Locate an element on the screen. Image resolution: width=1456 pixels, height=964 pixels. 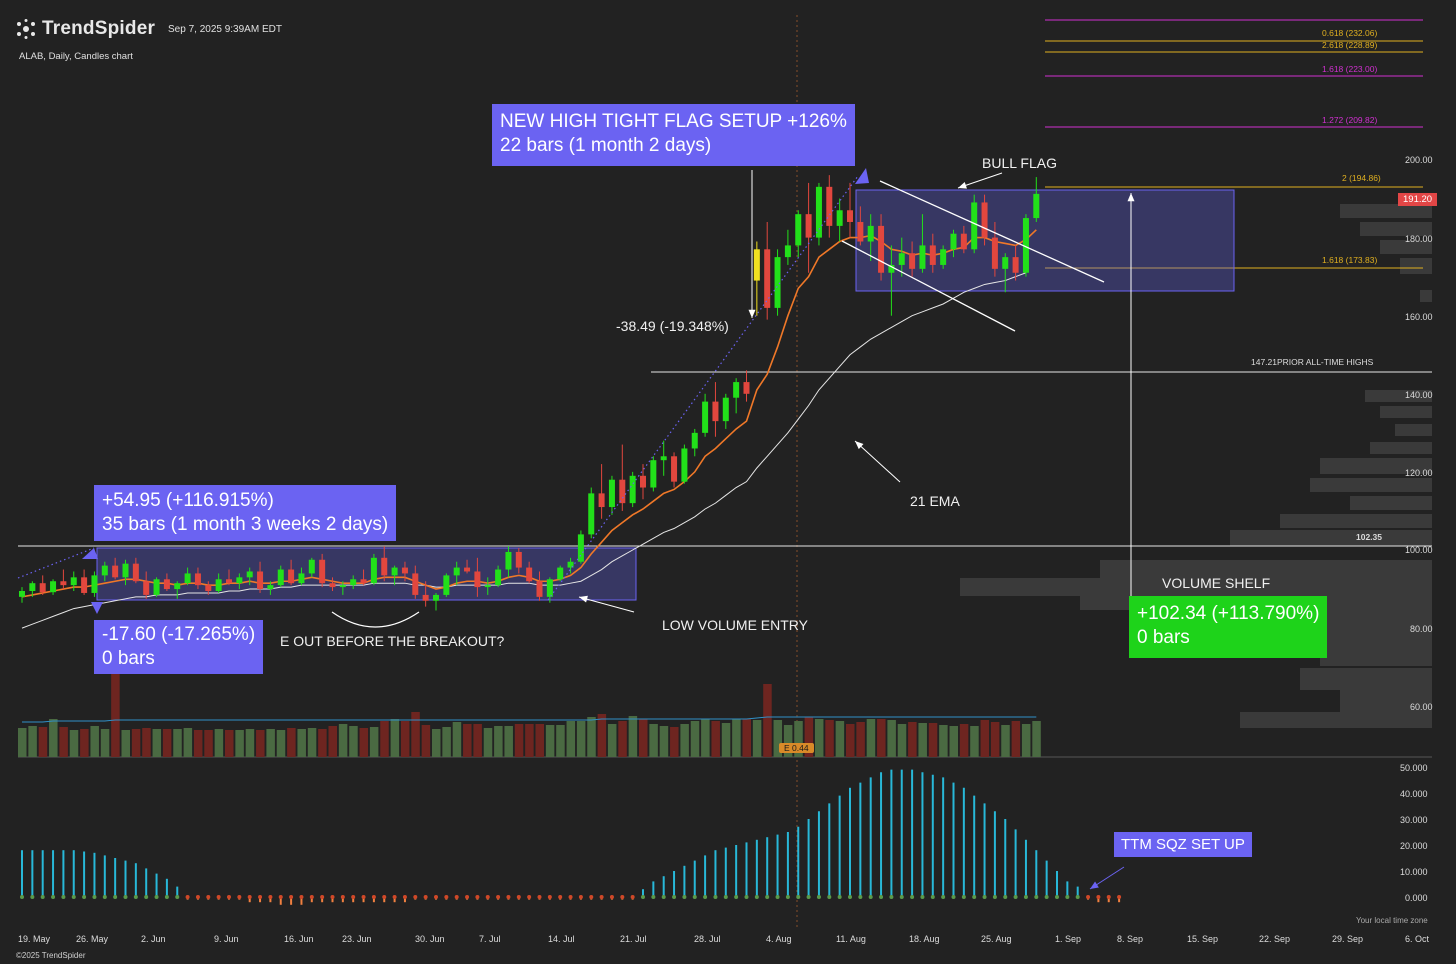
price-tick-2: 160.00 is located at coordinates (1419, 317).